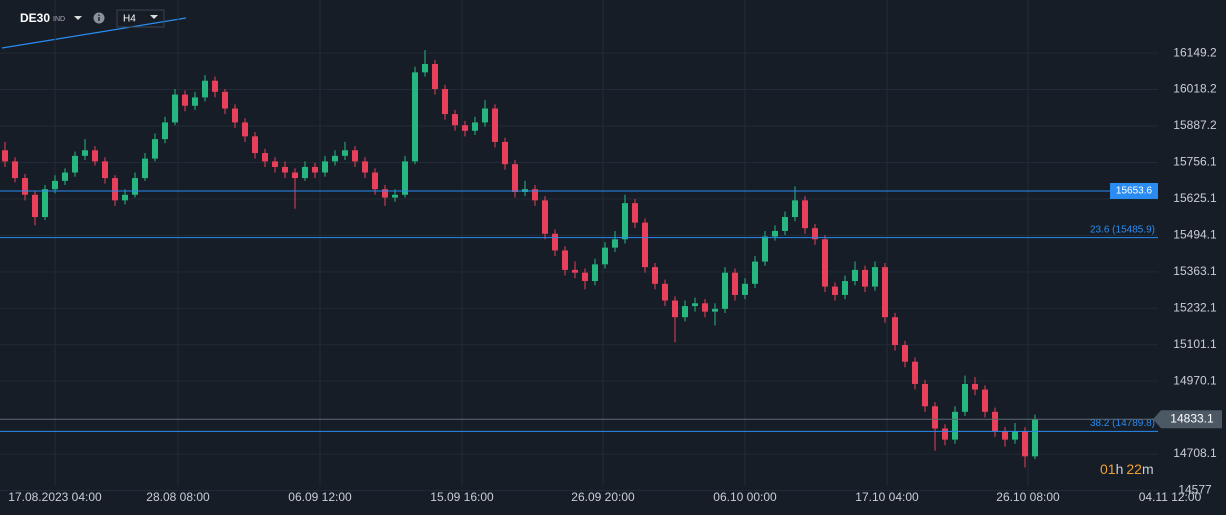  What do you see at coordinates (1195, 235) in the screenshot?
I see `y-tick-label: 15494.1` at bounding box center [1195, 235].